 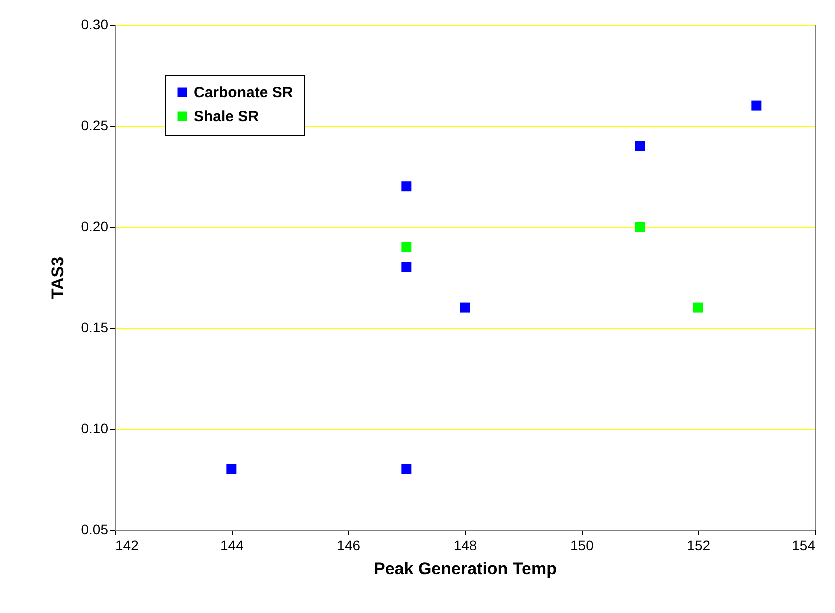 I want to click on x-tick-label: 144, so click(x=232, y=546).